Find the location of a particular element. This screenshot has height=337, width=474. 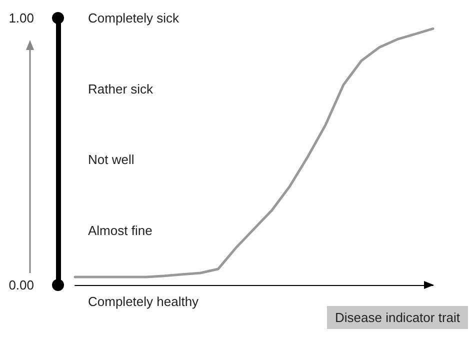

x-axis-title: Disease indicator trait is located at coordinates (397, 317).